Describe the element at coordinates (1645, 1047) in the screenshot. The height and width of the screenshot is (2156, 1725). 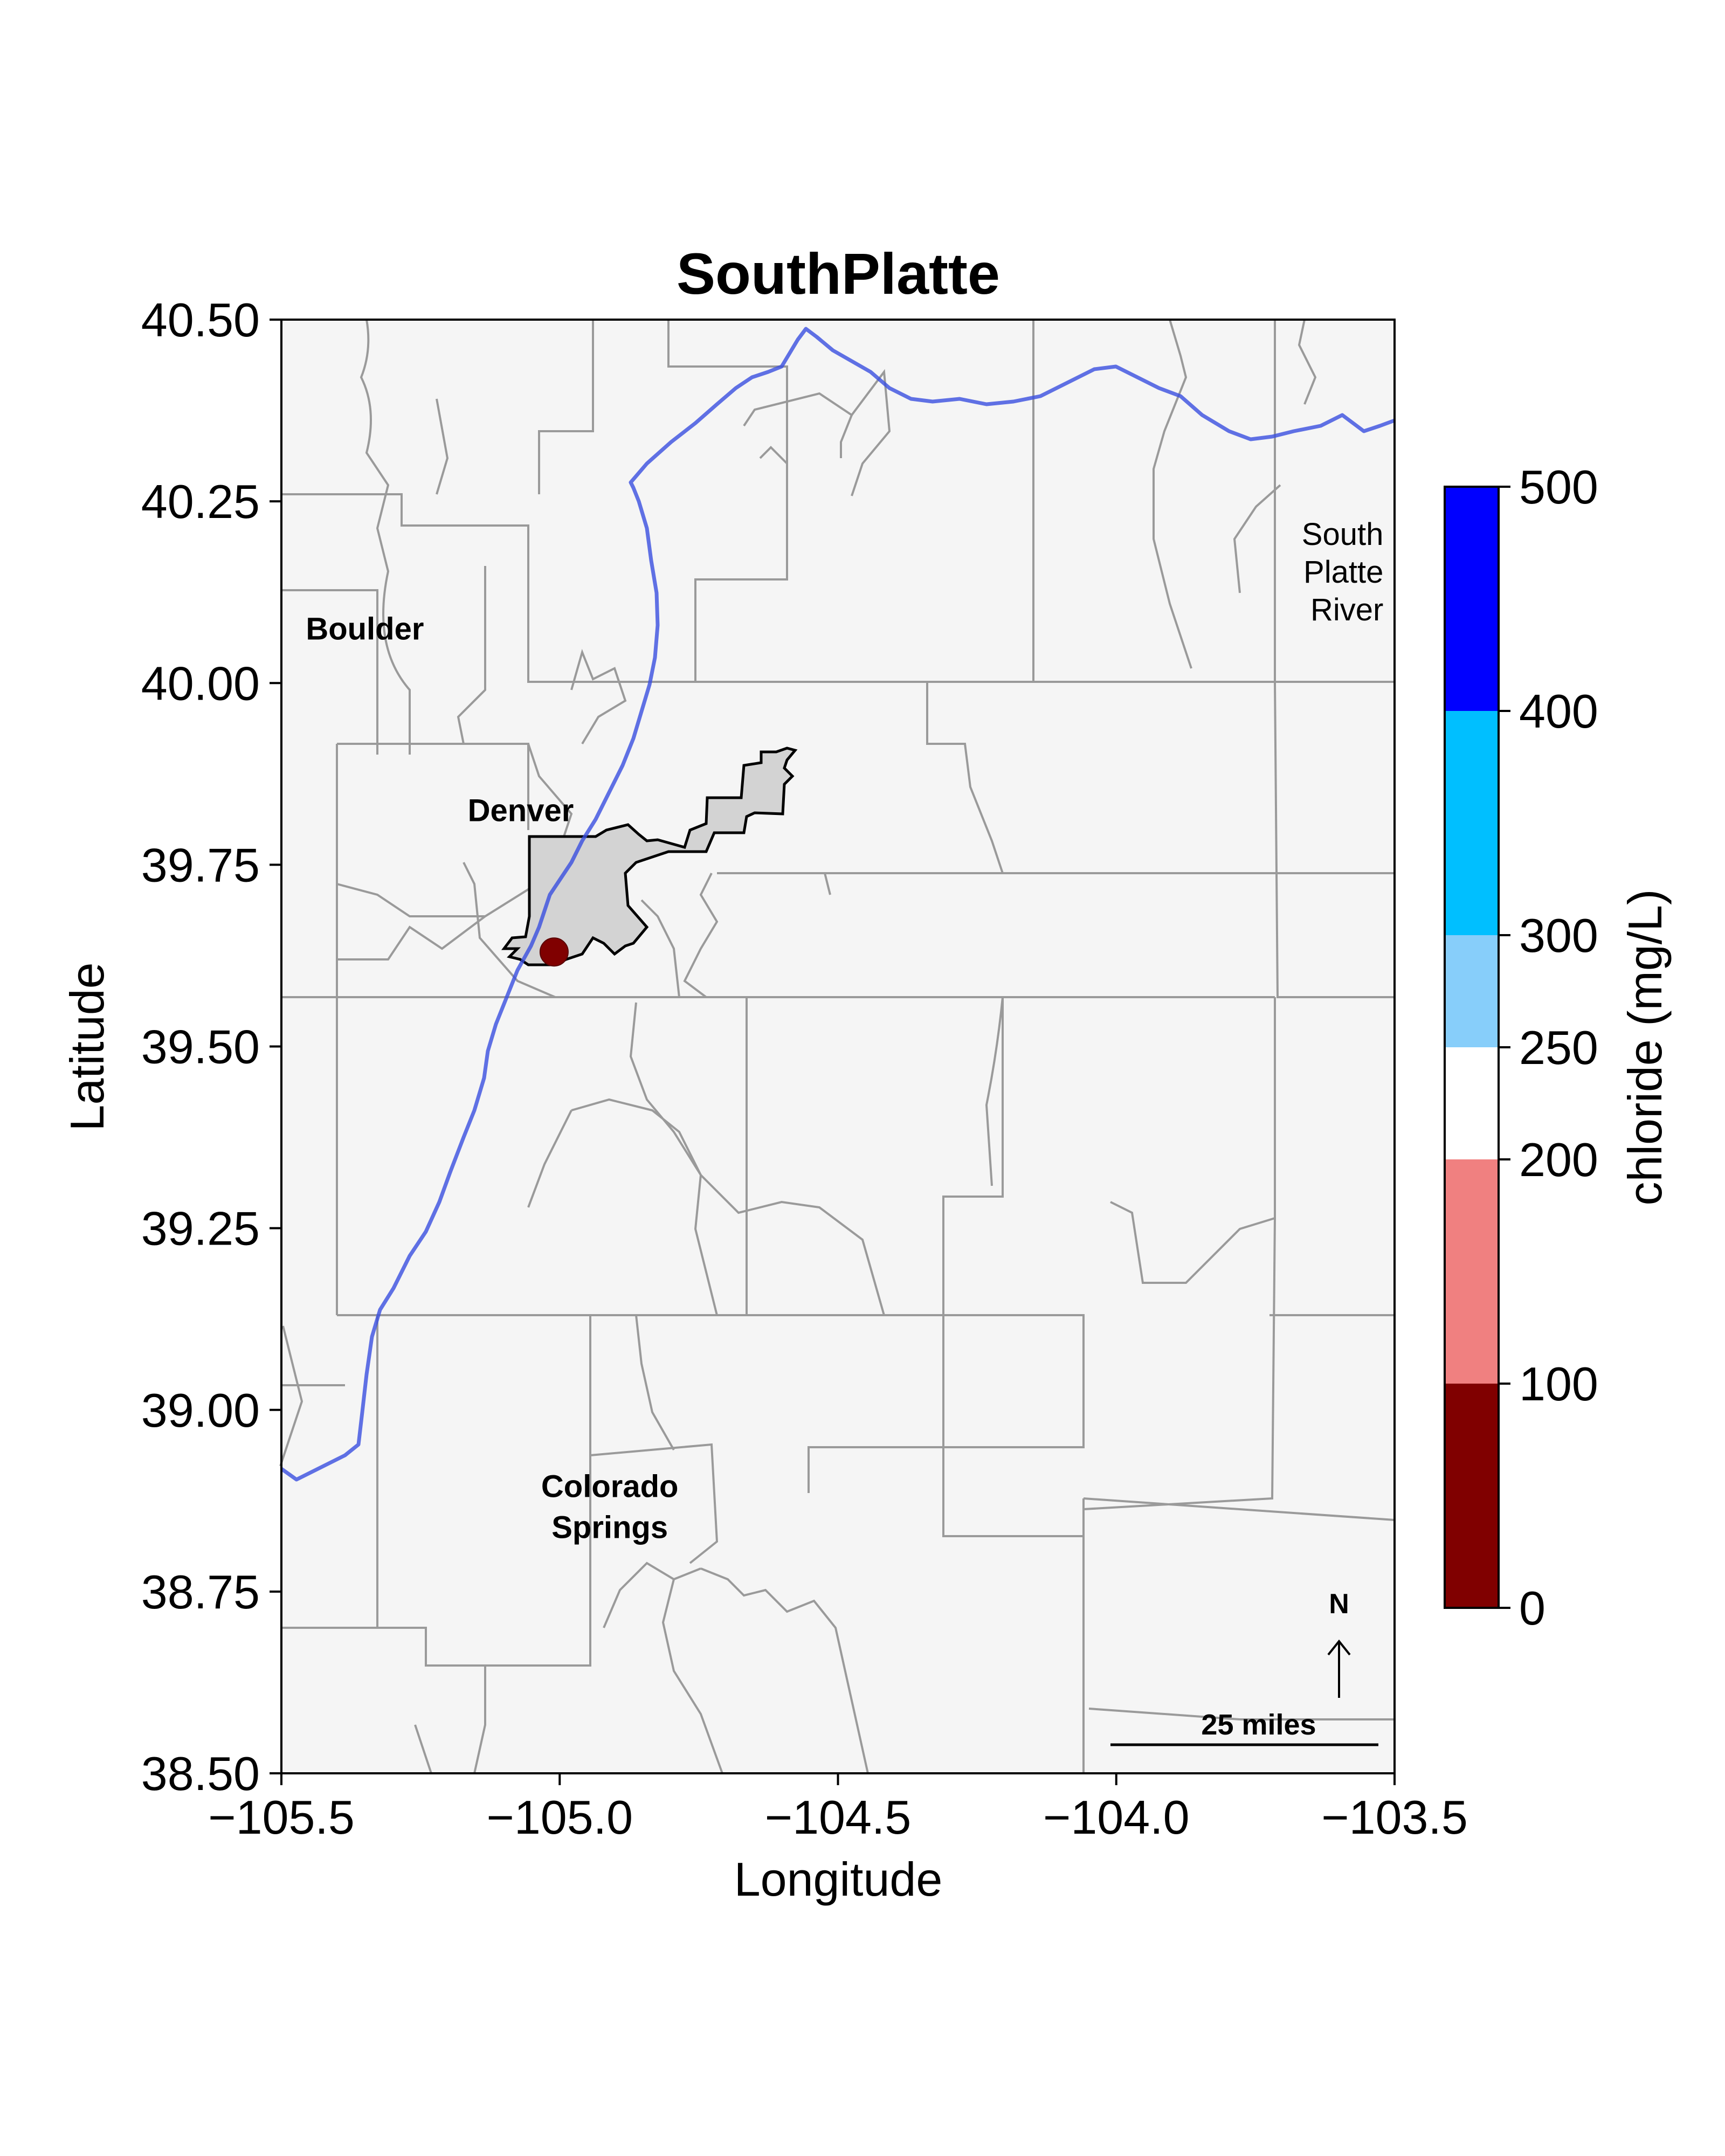
I see `colorbar-label: chloride (mg/L)` at that location.